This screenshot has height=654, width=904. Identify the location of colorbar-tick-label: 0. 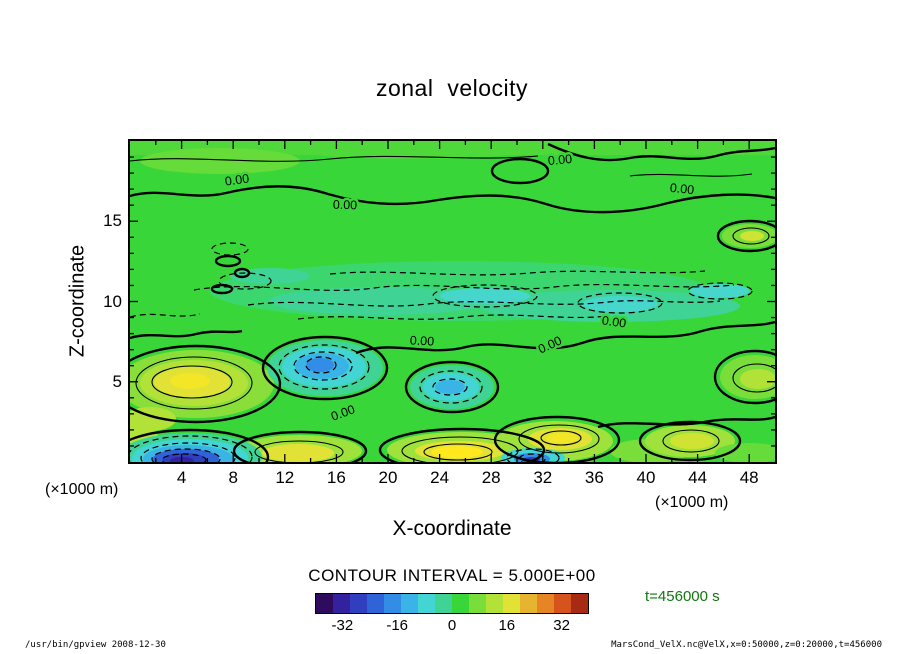
(452, 625).